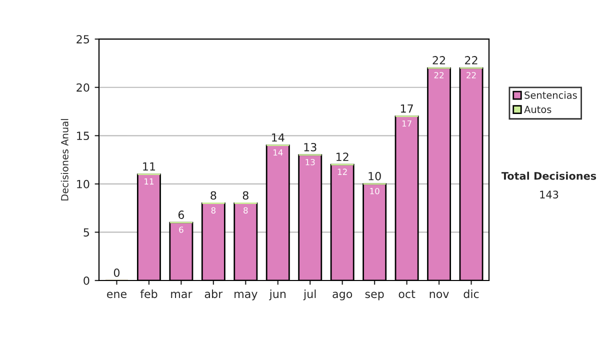 This screenshot has height=340, width=600. Describe the element at coordinates (342, 296) in the screenshot. I see `x-tick-label: ago` at that location.